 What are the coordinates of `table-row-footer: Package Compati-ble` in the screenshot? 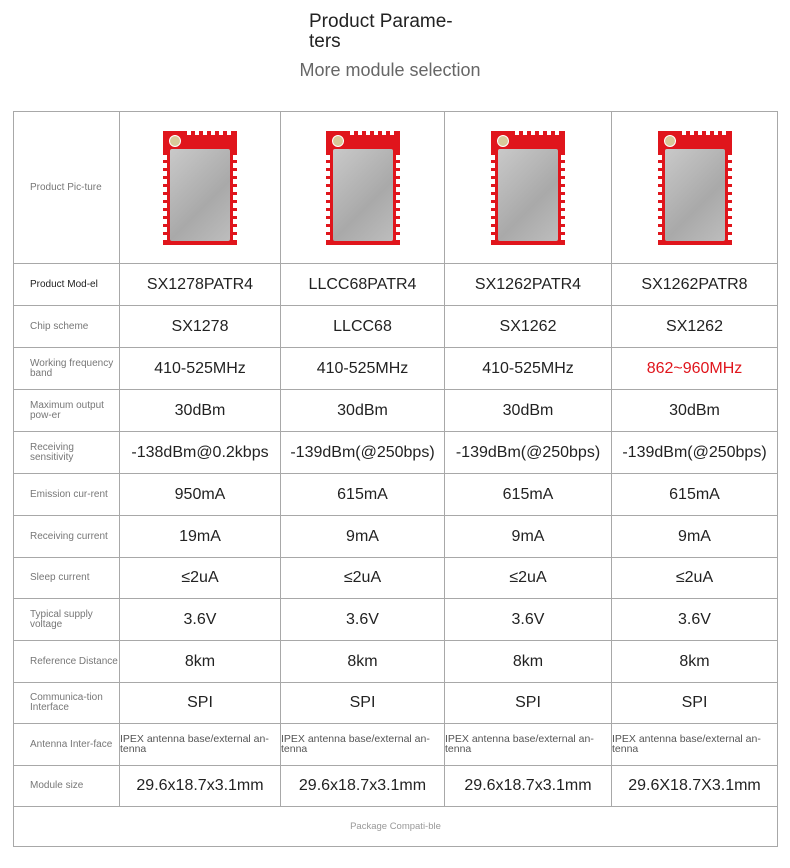 It's located at (395, 826).